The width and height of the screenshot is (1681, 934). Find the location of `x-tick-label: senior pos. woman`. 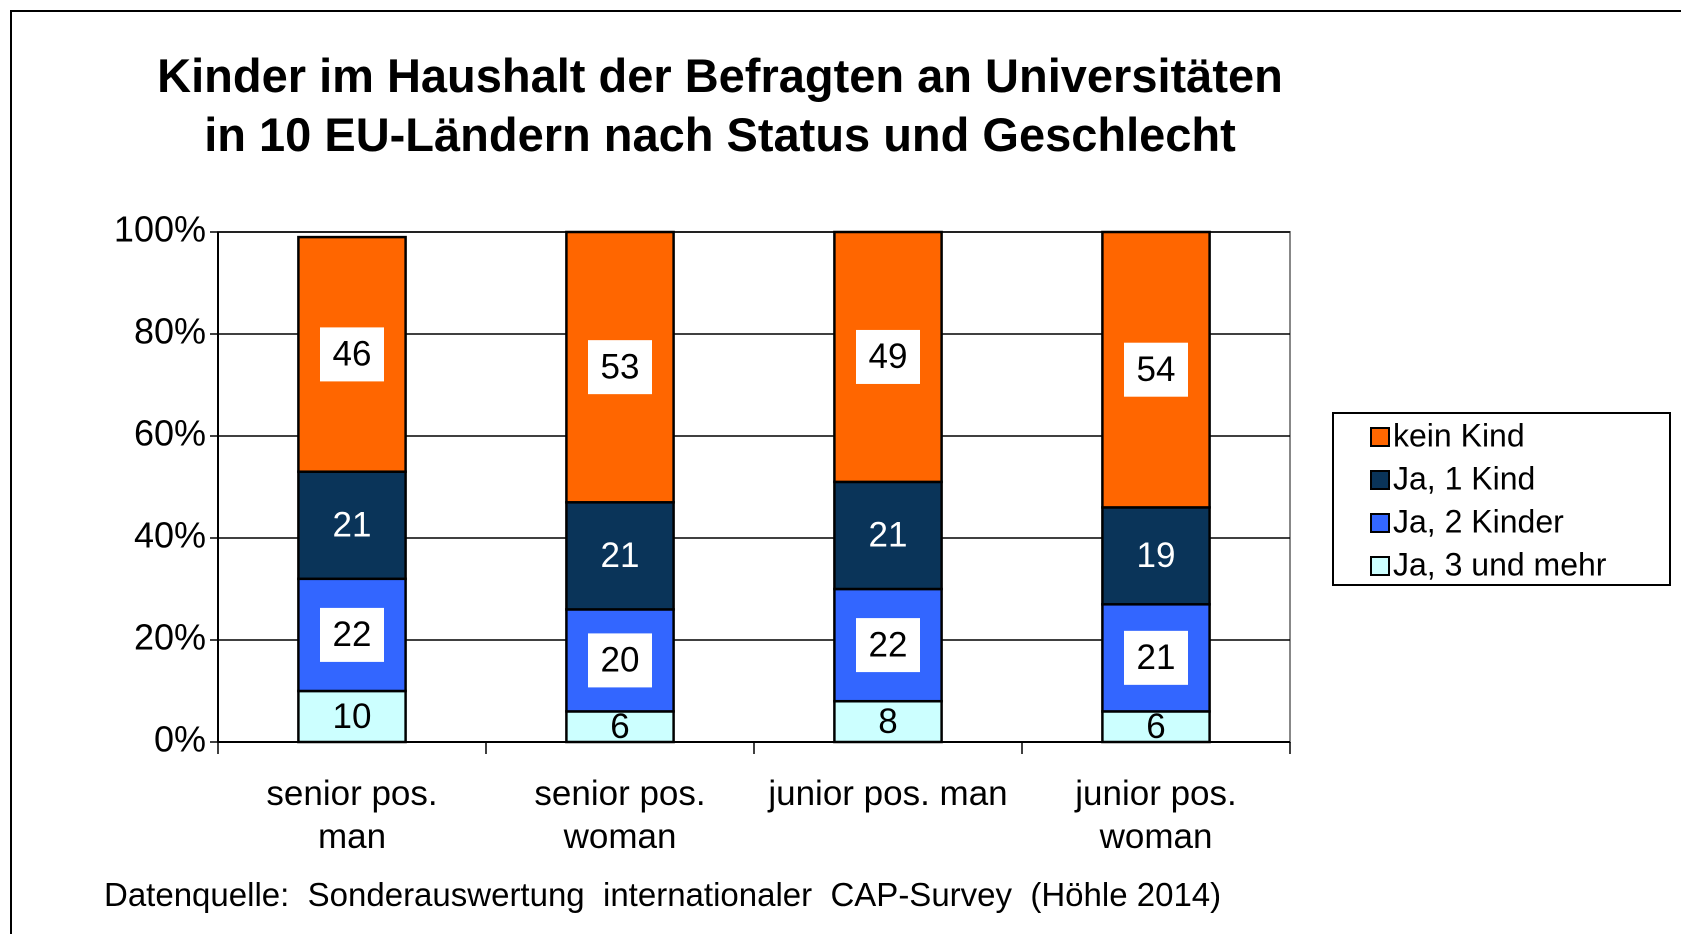

x-tick-label: senior pos. woman is located at coordinates (620, 815).